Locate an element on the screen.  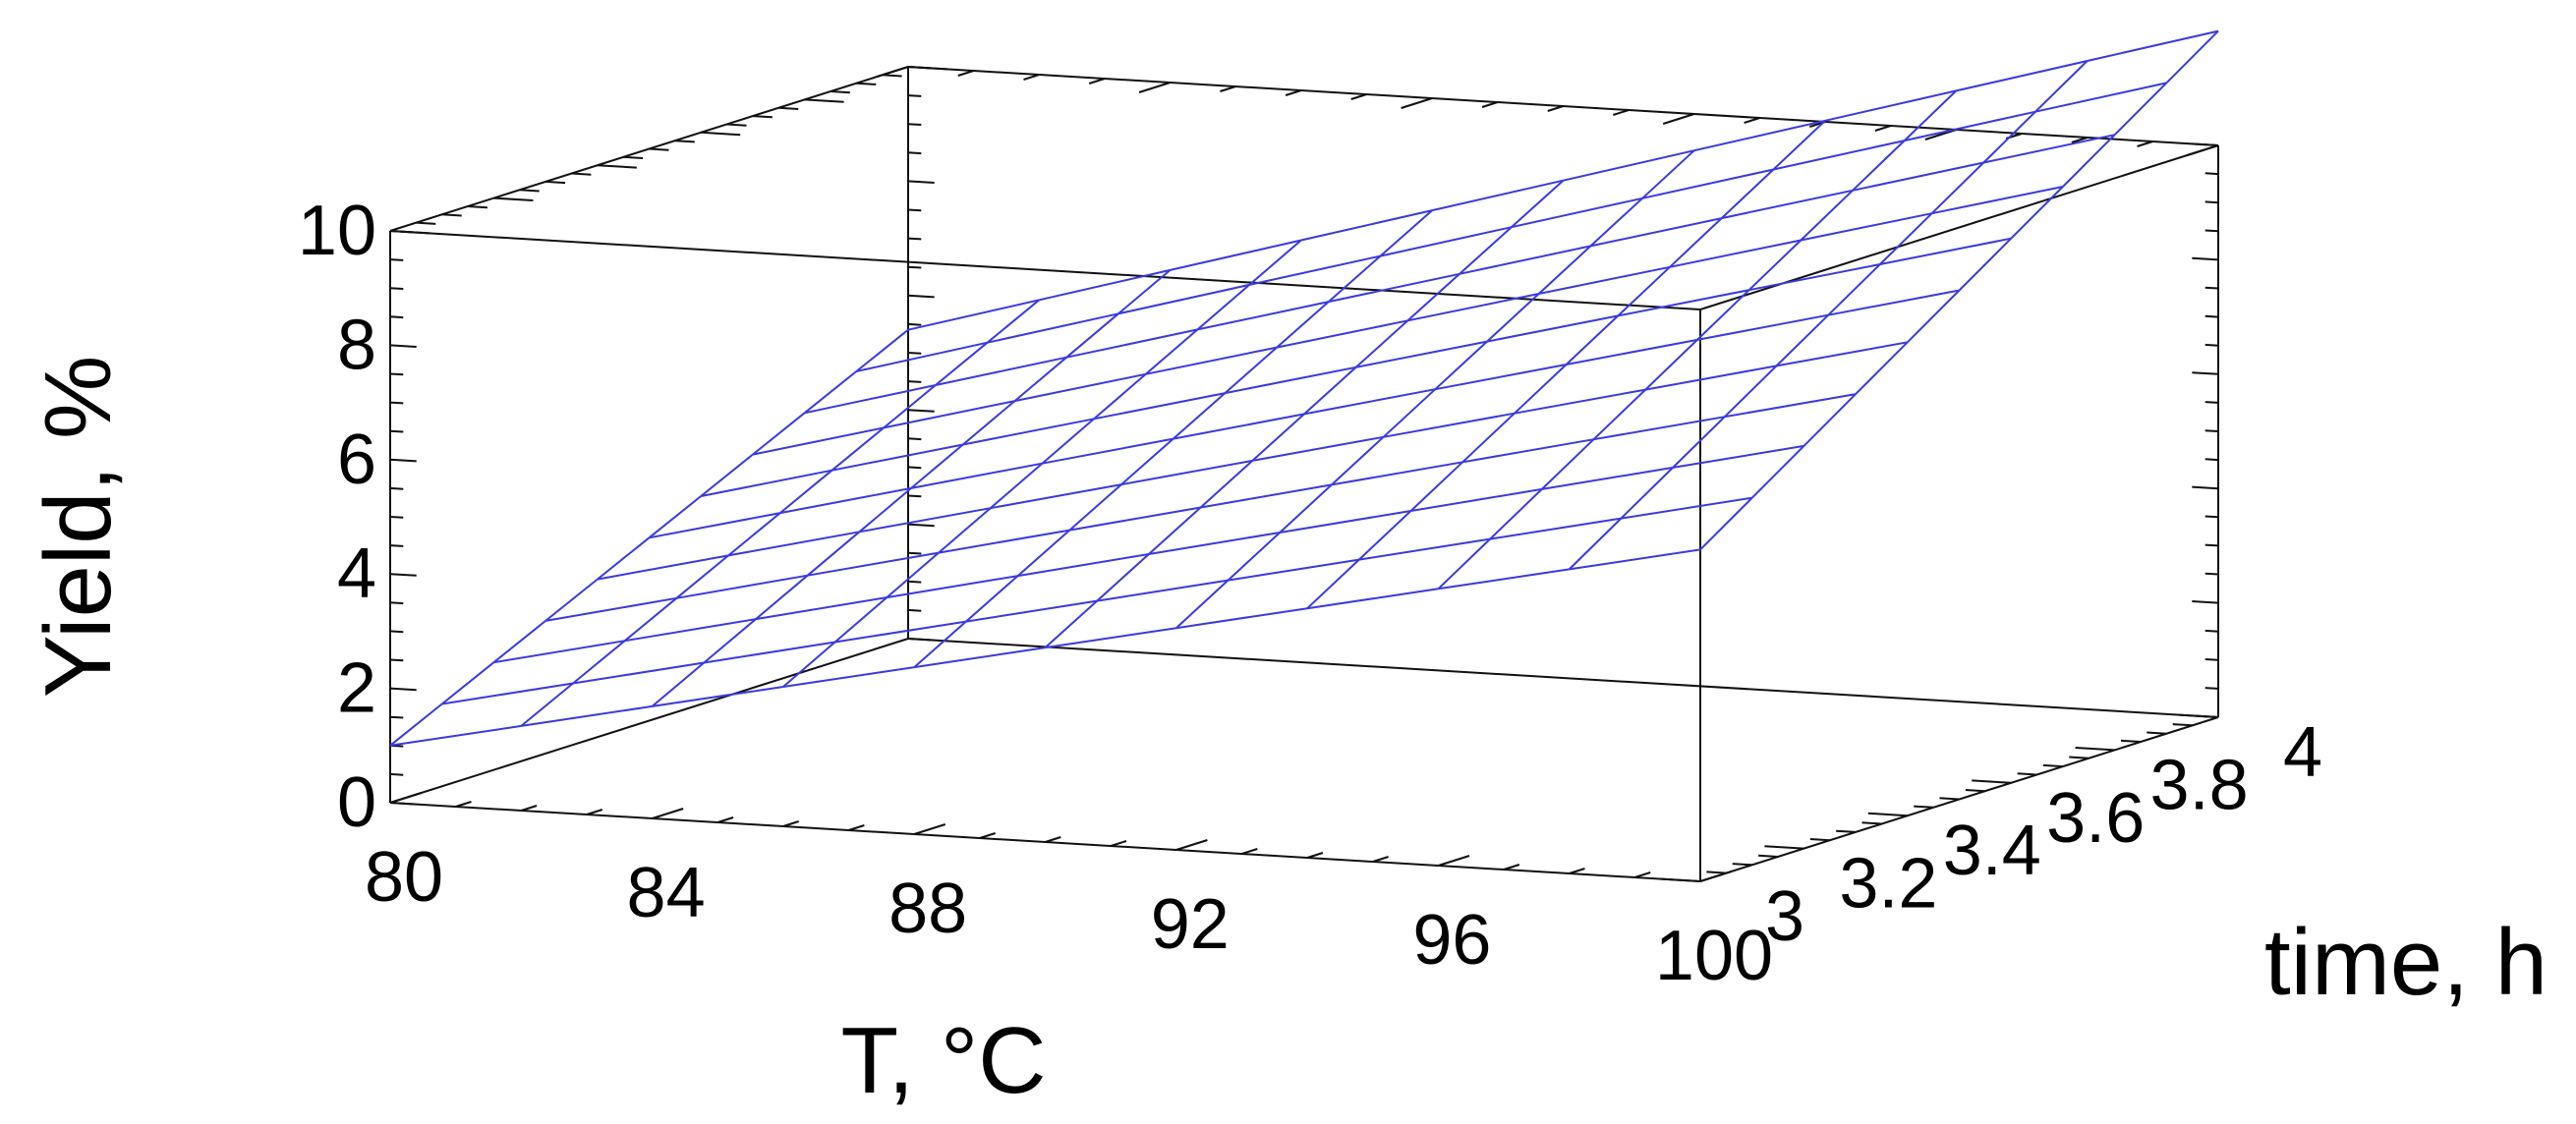
box-edge is located at coordinates (649, 721).